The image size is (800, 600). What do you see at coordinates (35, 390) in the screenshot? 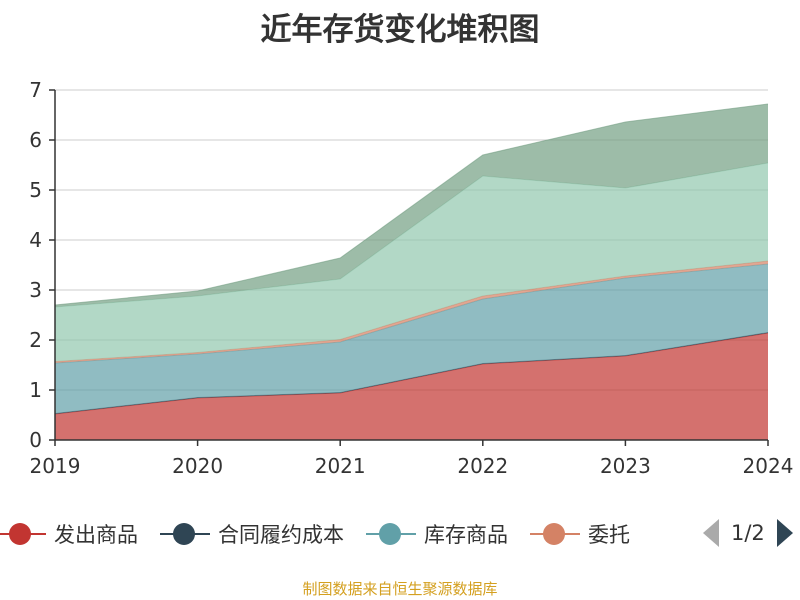
I see `y-tick-label: 1` at bounding box center [35, 390].